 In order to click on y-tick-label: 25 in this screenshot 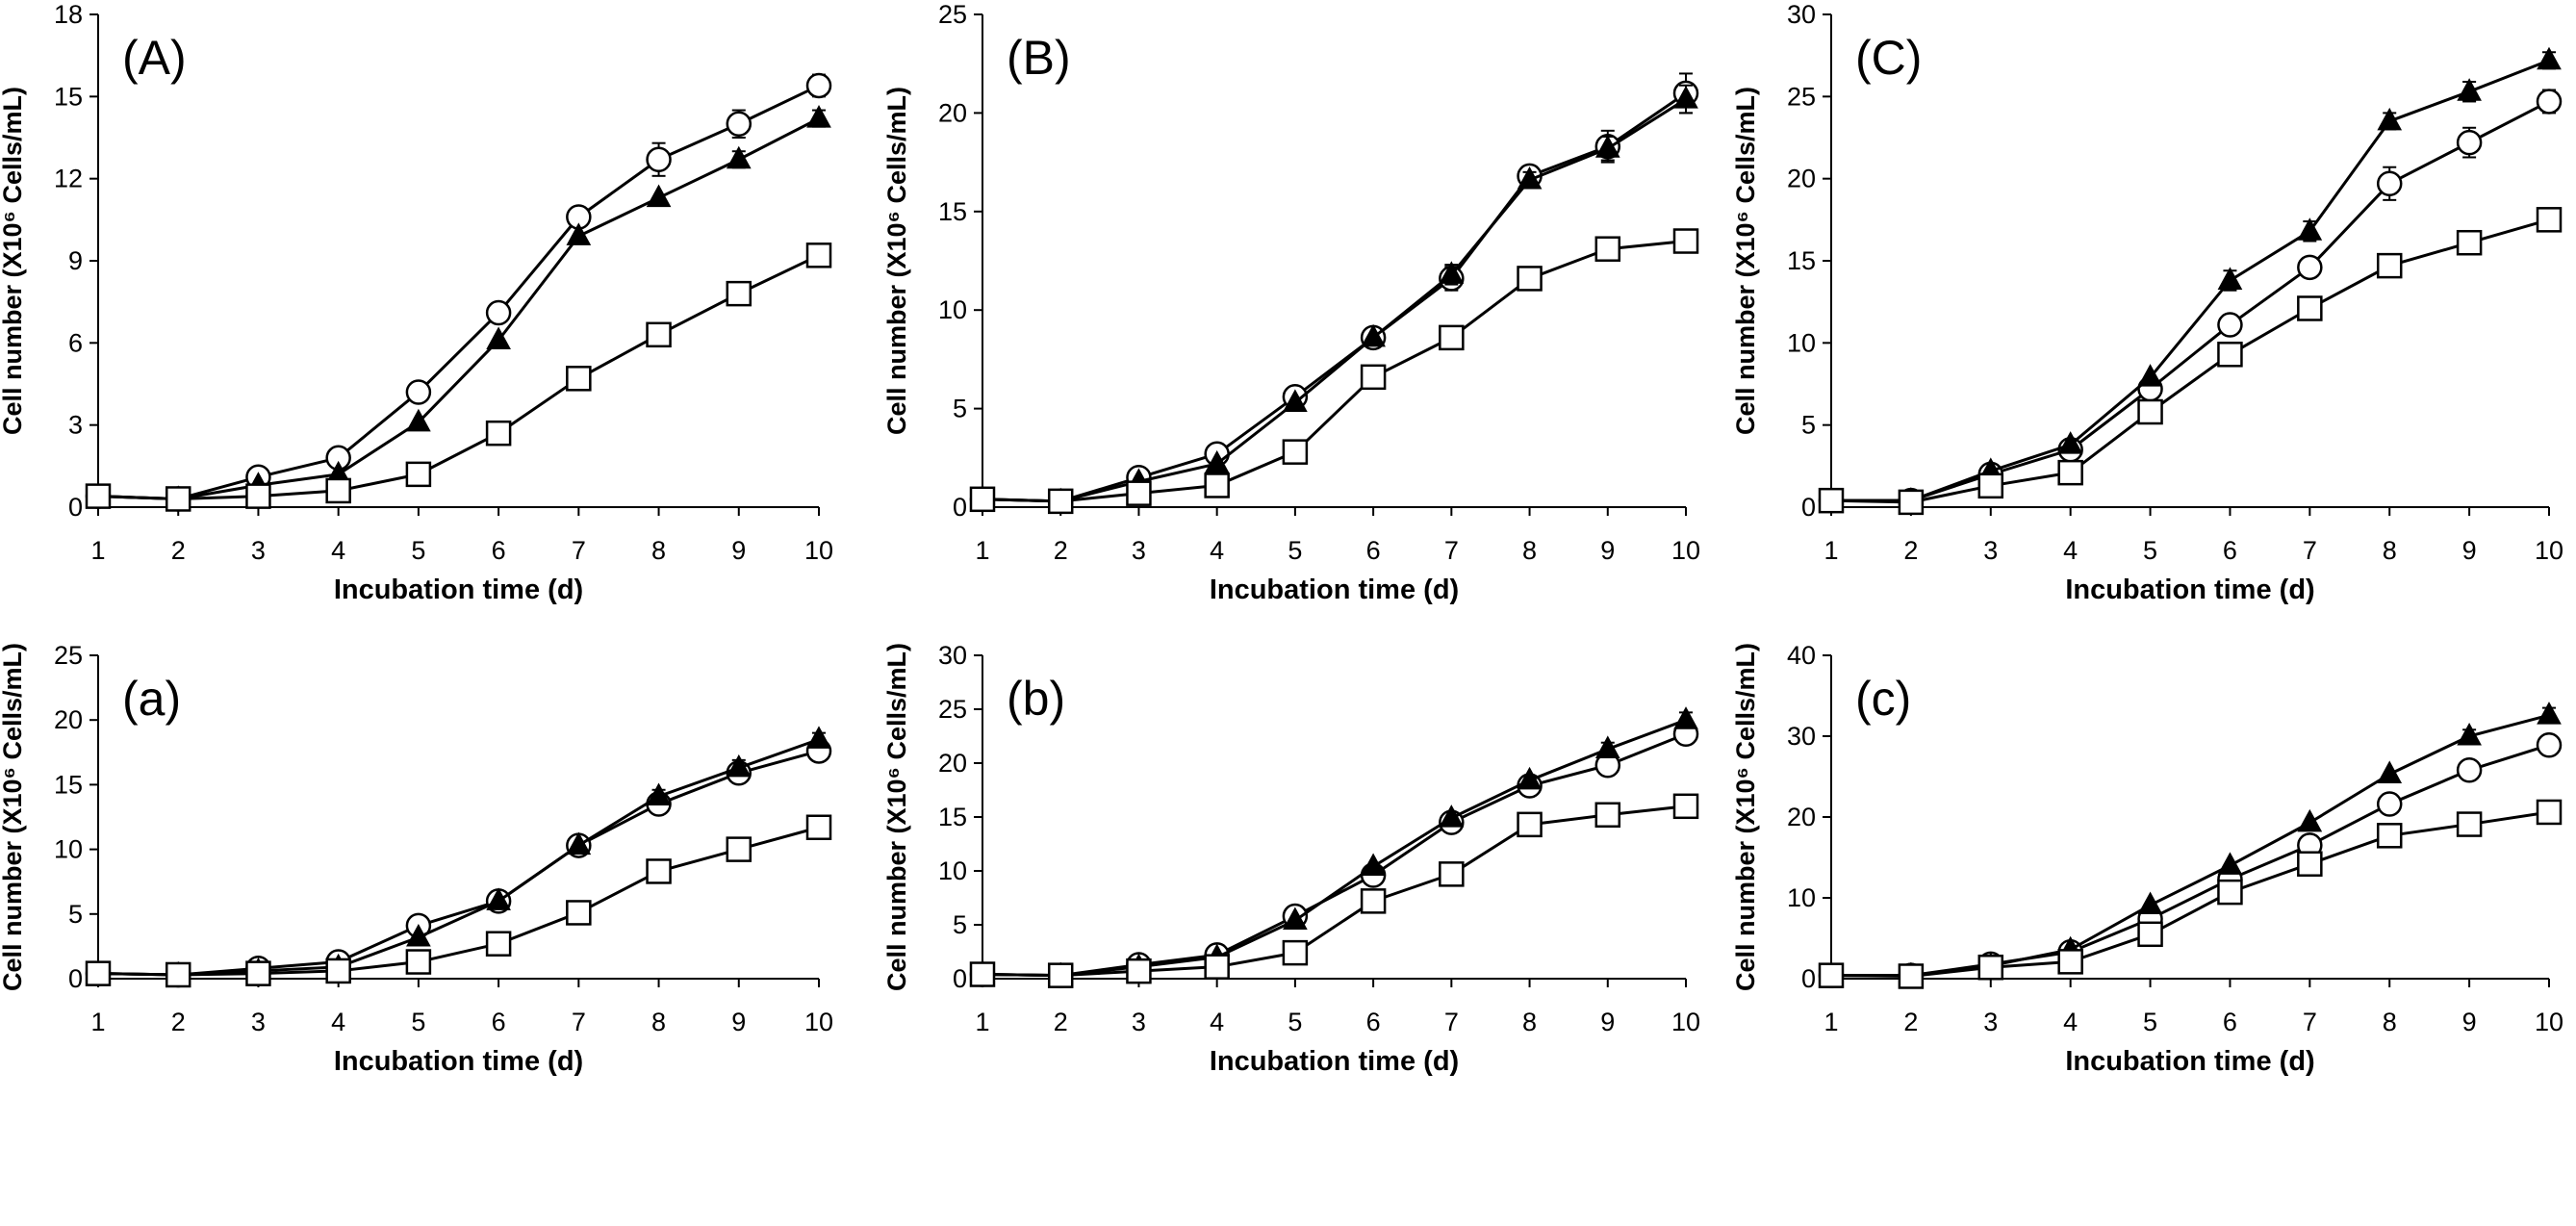, I will do `click(952, 709)`.